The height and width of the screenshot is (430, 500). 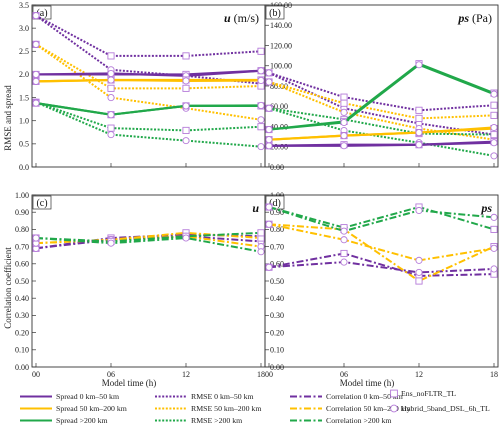 I want to click on legend-item: Spread 0 km–50 km, so click(x=69, y=396).